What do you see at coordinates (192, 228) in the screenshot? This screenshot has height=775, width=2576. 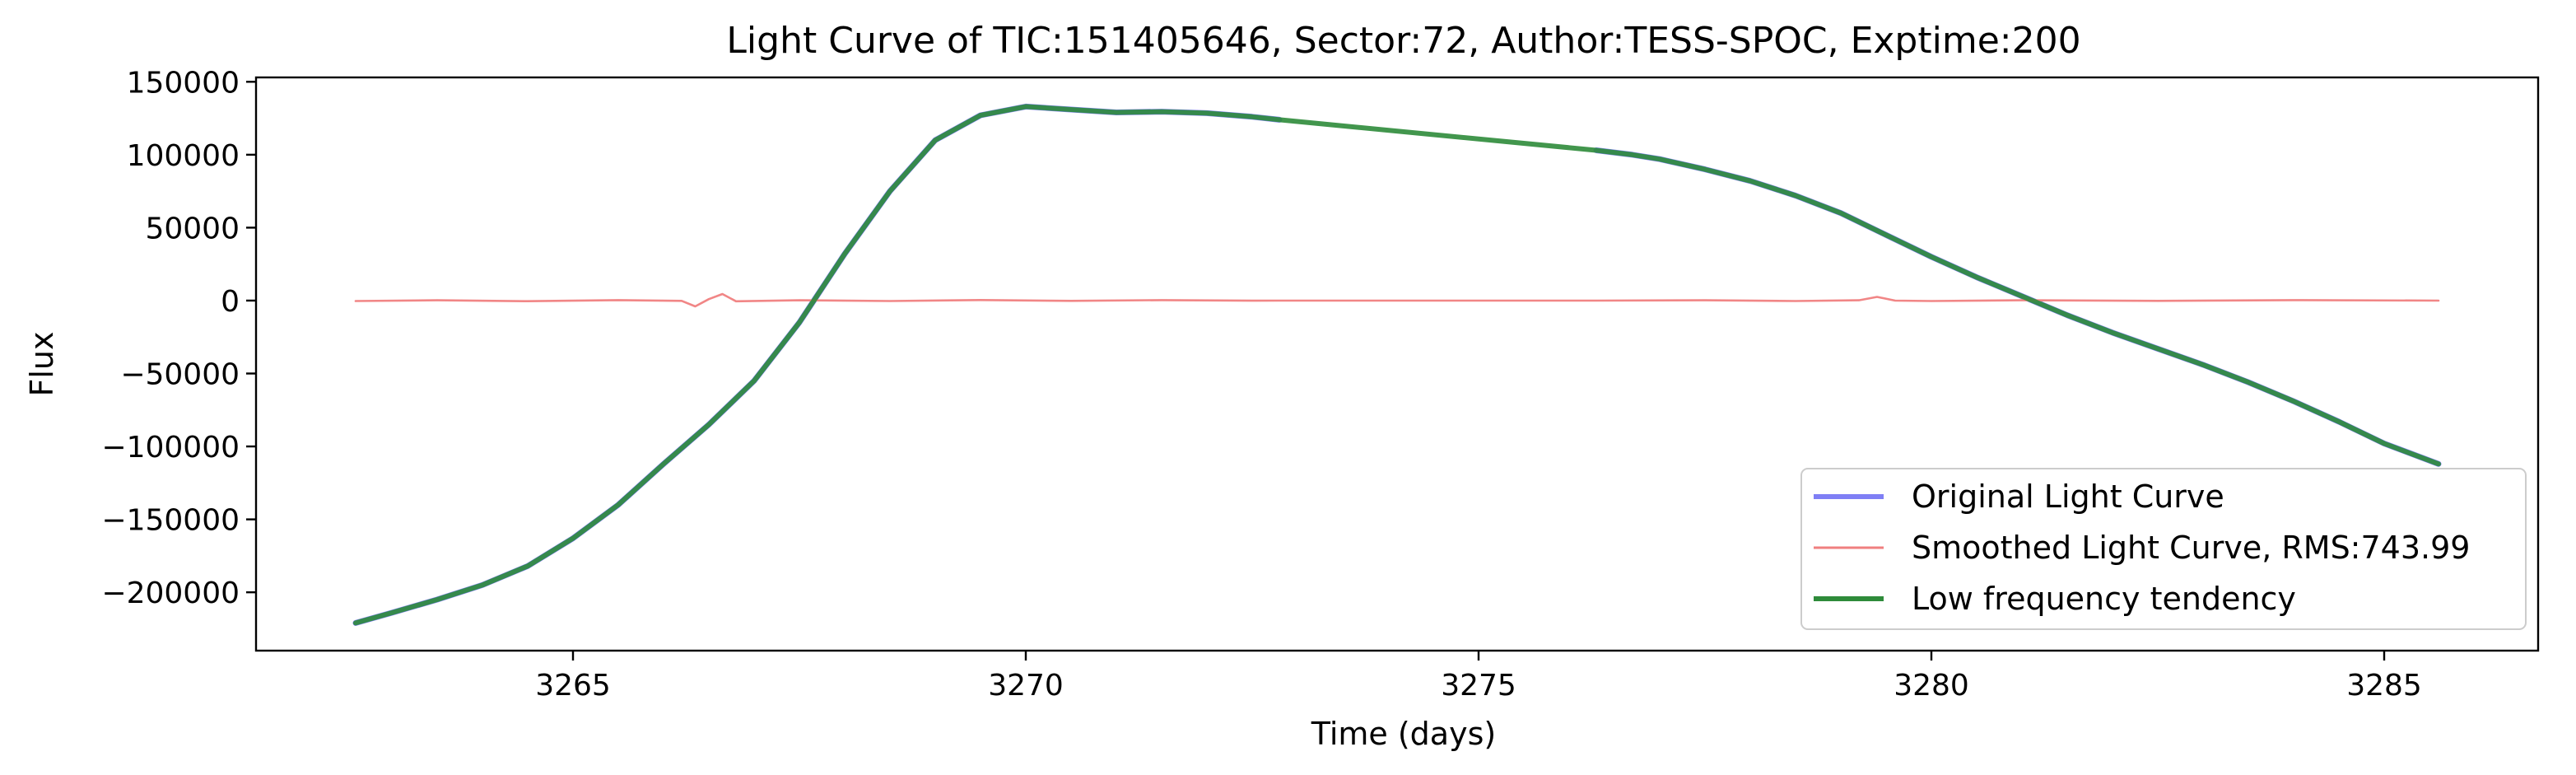 I see `y-tick-label: 50000` at bounding box center [192, 228].